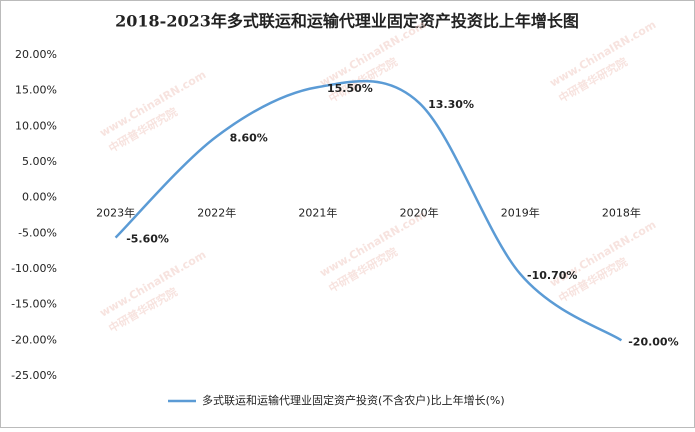  What do you see at coordinates (249, 137) in the screenshot?
I see `value-label: 8.60%` at bounding box center [249, 137].